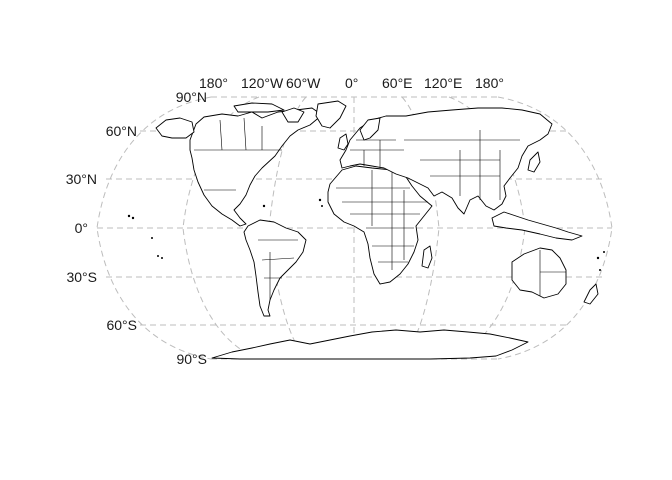 The height and width of the screenshot is (480, 672). What do you see at coordinates (343, 142) in the screenshot?
I see `british-isles` at bounding box center [343, 142].